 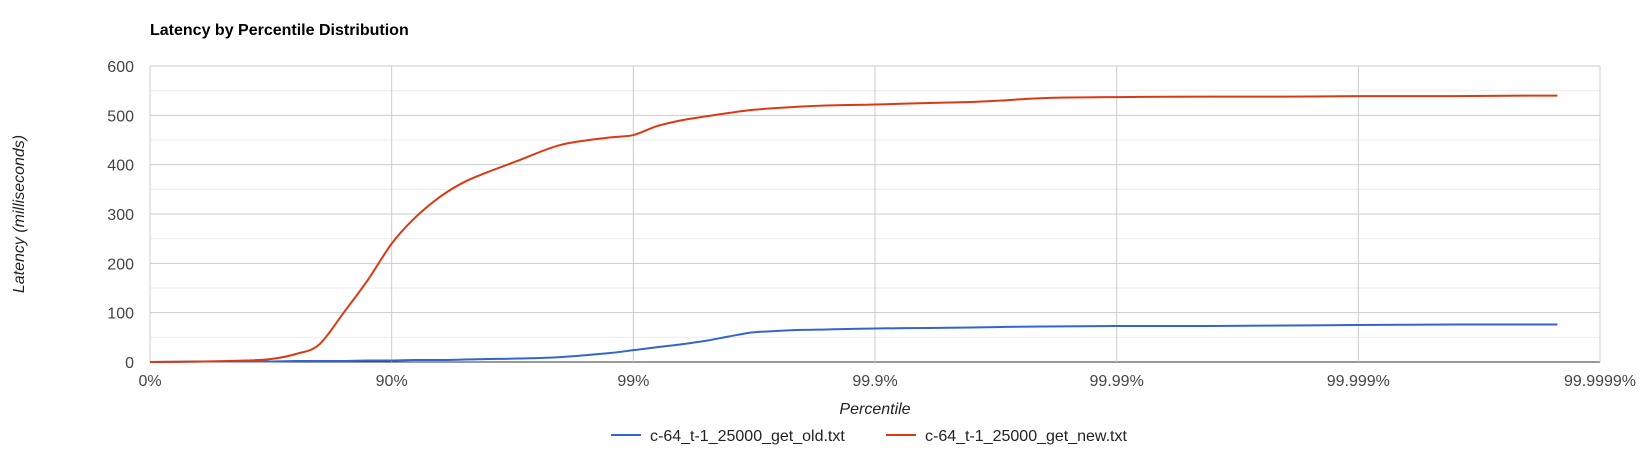 I want to click on legend-label-old: c-64_t-1_25000_get_old.txt, so click(x=747, y=436).